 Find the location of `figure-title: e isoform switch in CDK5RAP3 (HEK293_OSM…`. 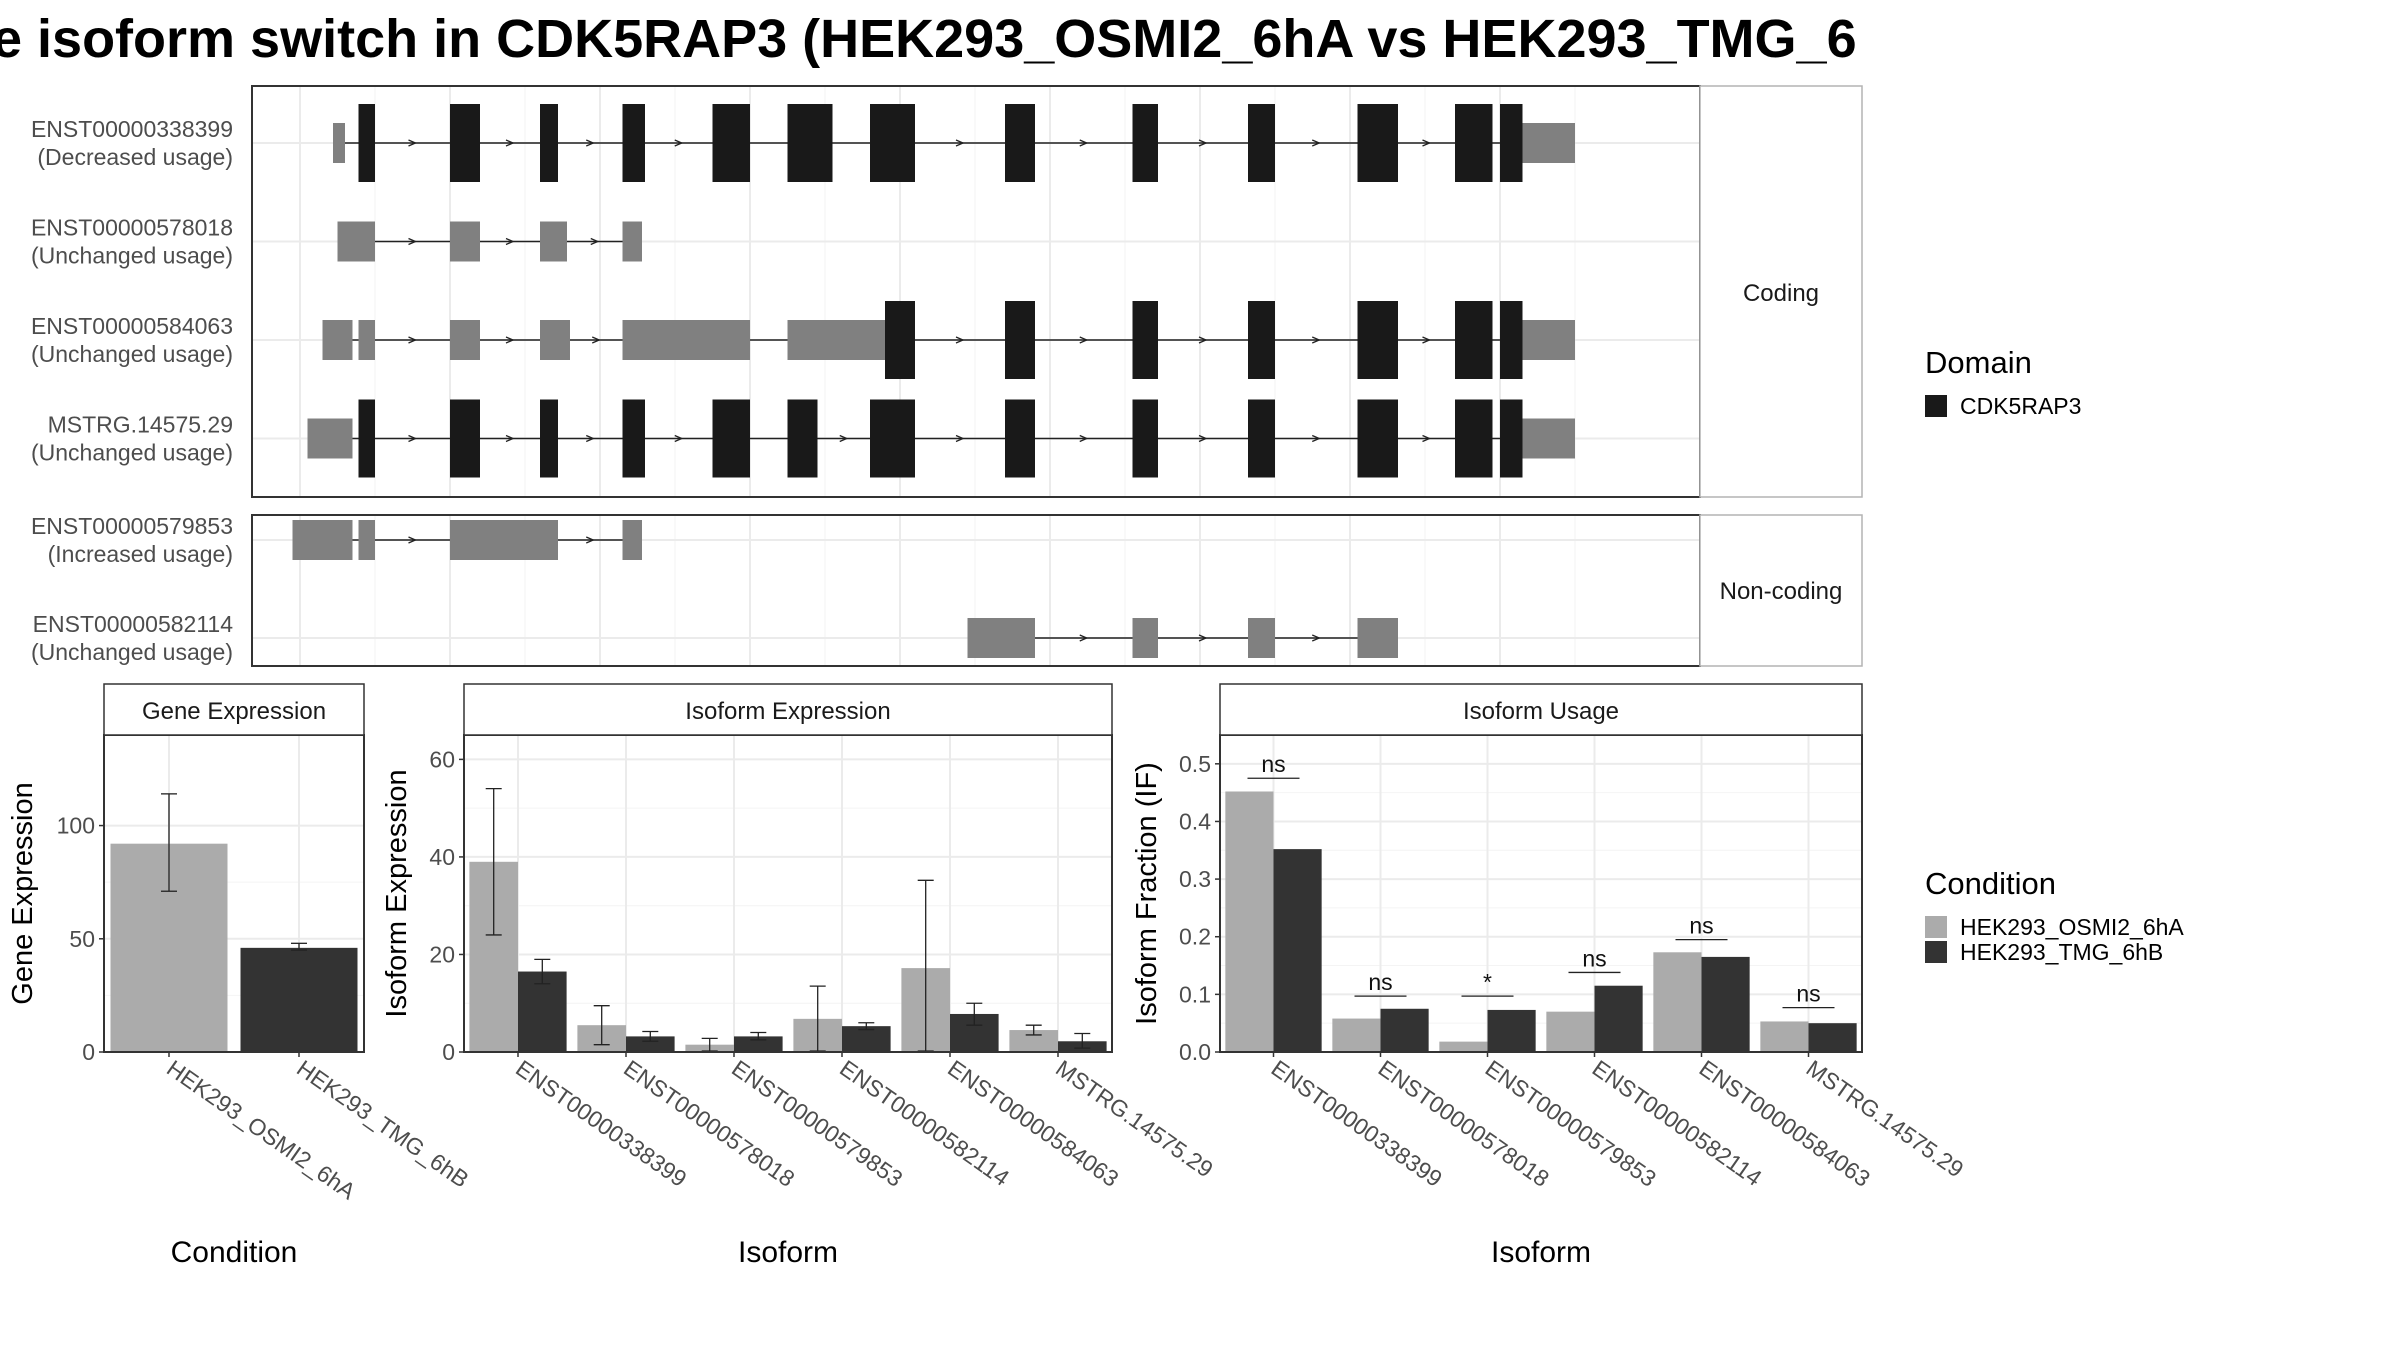

figure-title: e isoform switch in CDK5RAP3 (HEK293_OSM… is located at coordinates (928, 39).